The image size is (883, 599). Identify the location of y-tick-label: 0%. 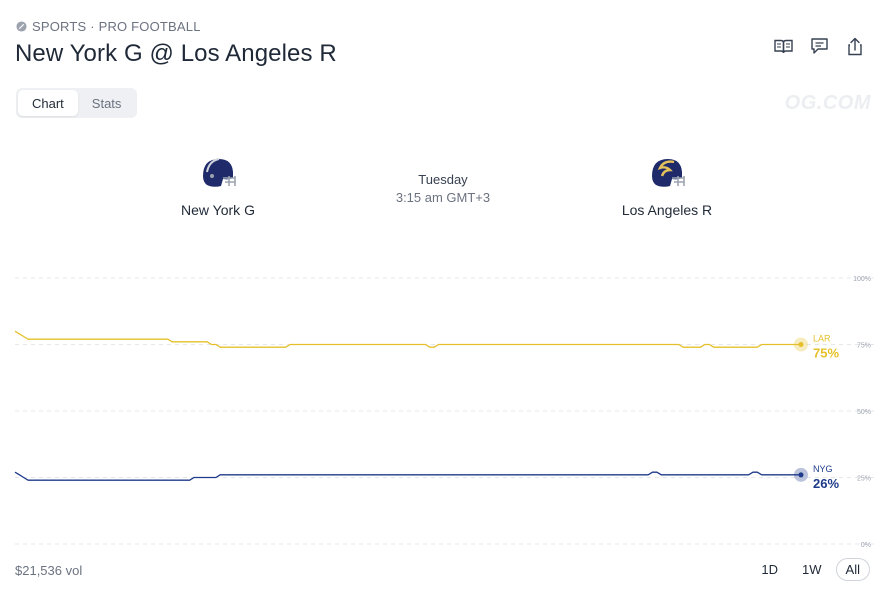
(866, 545).